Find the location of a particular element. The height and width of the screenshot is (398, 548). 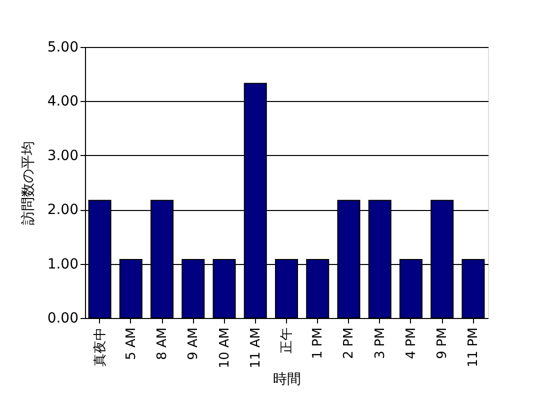

x-tick-label: 10 AM is located at coordinates (224, 348).